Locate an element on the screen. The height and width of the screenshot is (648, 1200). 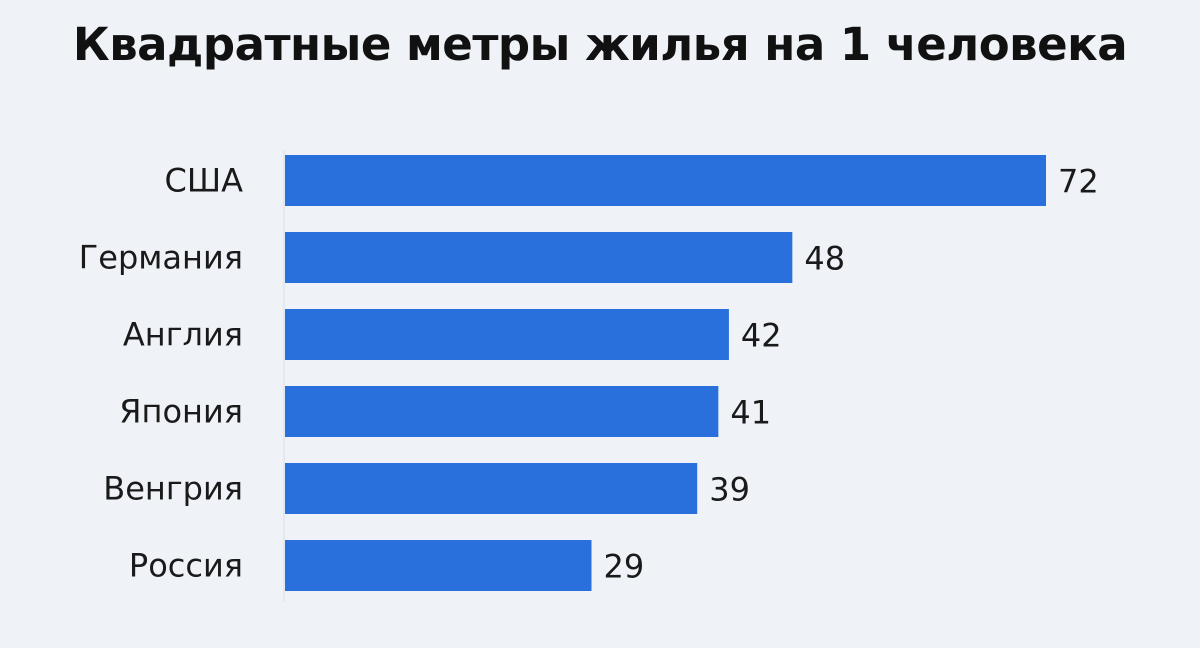
chart-title: Квадратные метры жилья на 1 человека is located at coordinates (600, 44).